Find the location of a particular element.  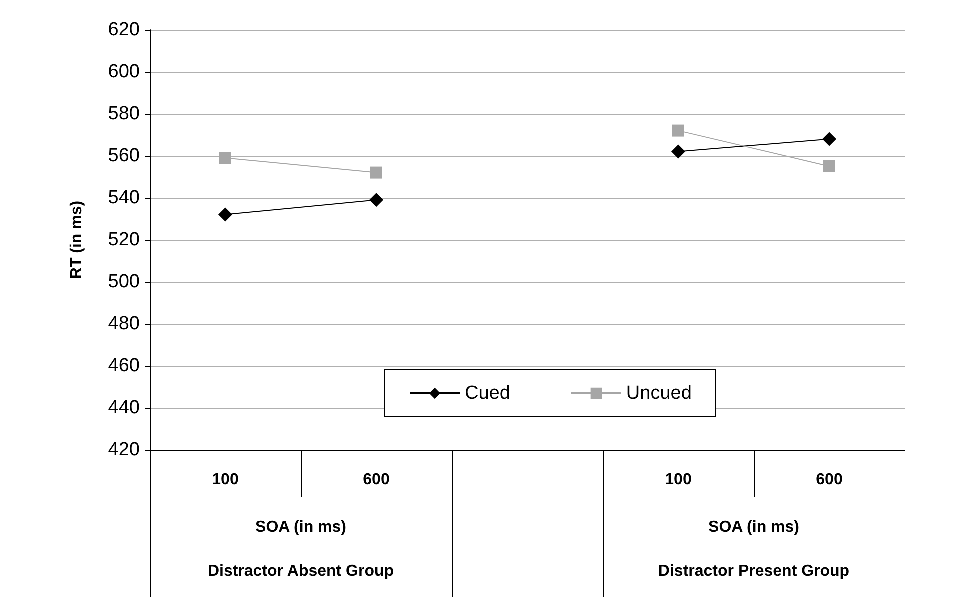

y-tick-label: 540 is located at coordinates (124, 198).